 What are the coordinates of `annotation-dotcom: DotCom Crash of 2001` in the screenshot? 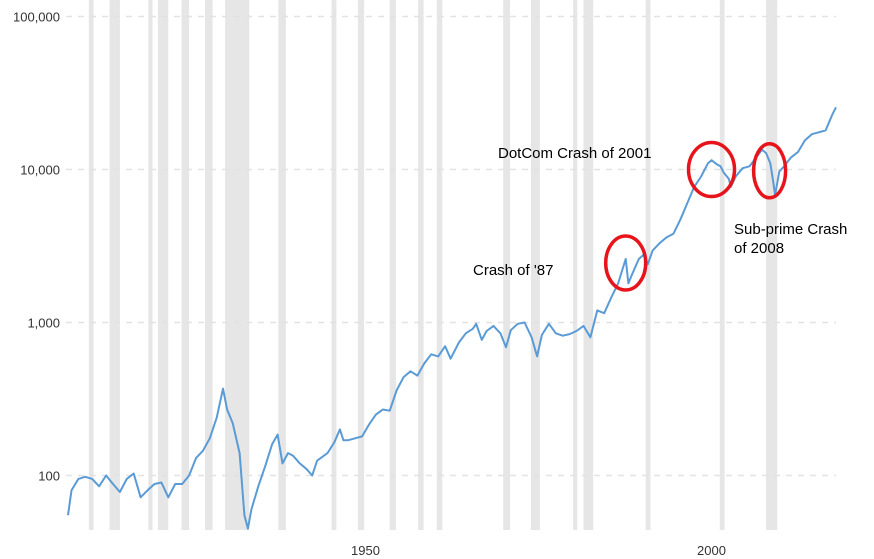 It's located at (574, 153).